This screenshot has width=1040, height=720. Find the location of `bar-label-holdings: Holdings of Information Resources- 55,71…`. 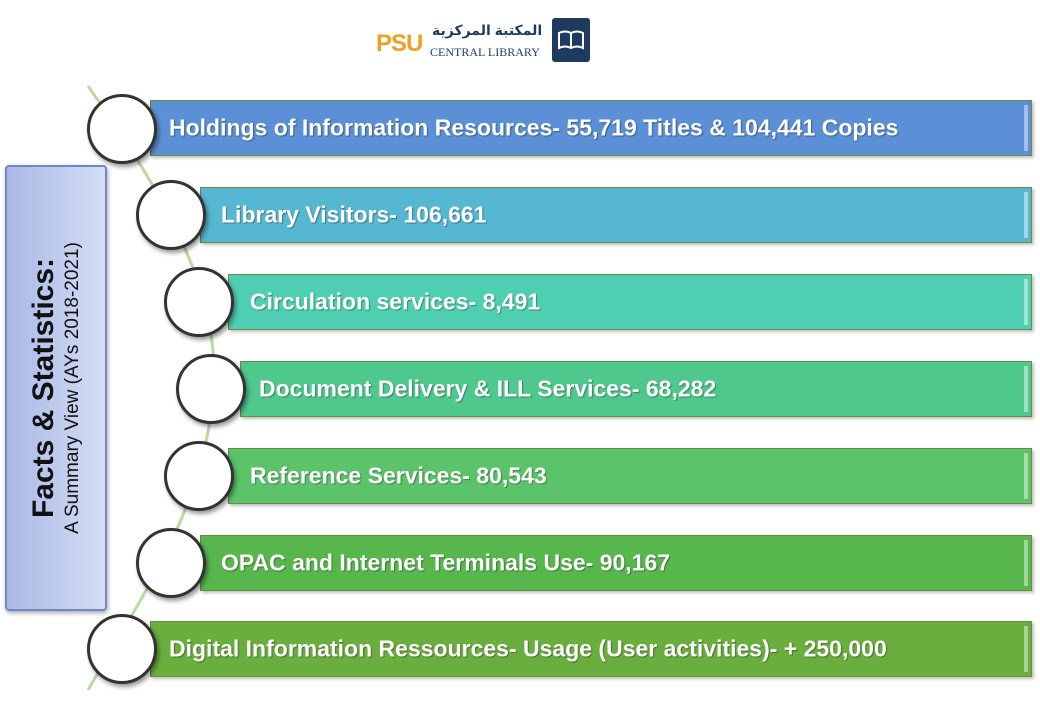

bar-label-holdings: Holdings of Information Resources- 55,71… is located at coordinates (534, 127).